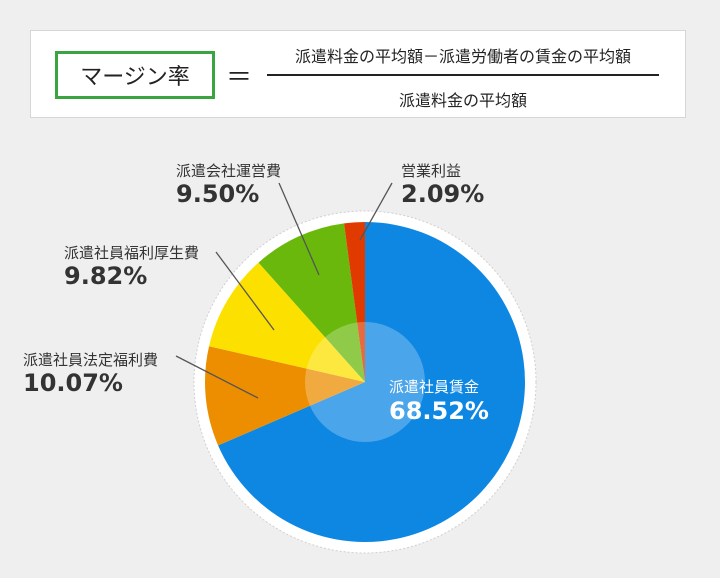 This screenshot has height=578, width=720. Describe the element at coordinates (106, 276) in the screenshot. I see `label-welfare-value: 9.82%` at that location.